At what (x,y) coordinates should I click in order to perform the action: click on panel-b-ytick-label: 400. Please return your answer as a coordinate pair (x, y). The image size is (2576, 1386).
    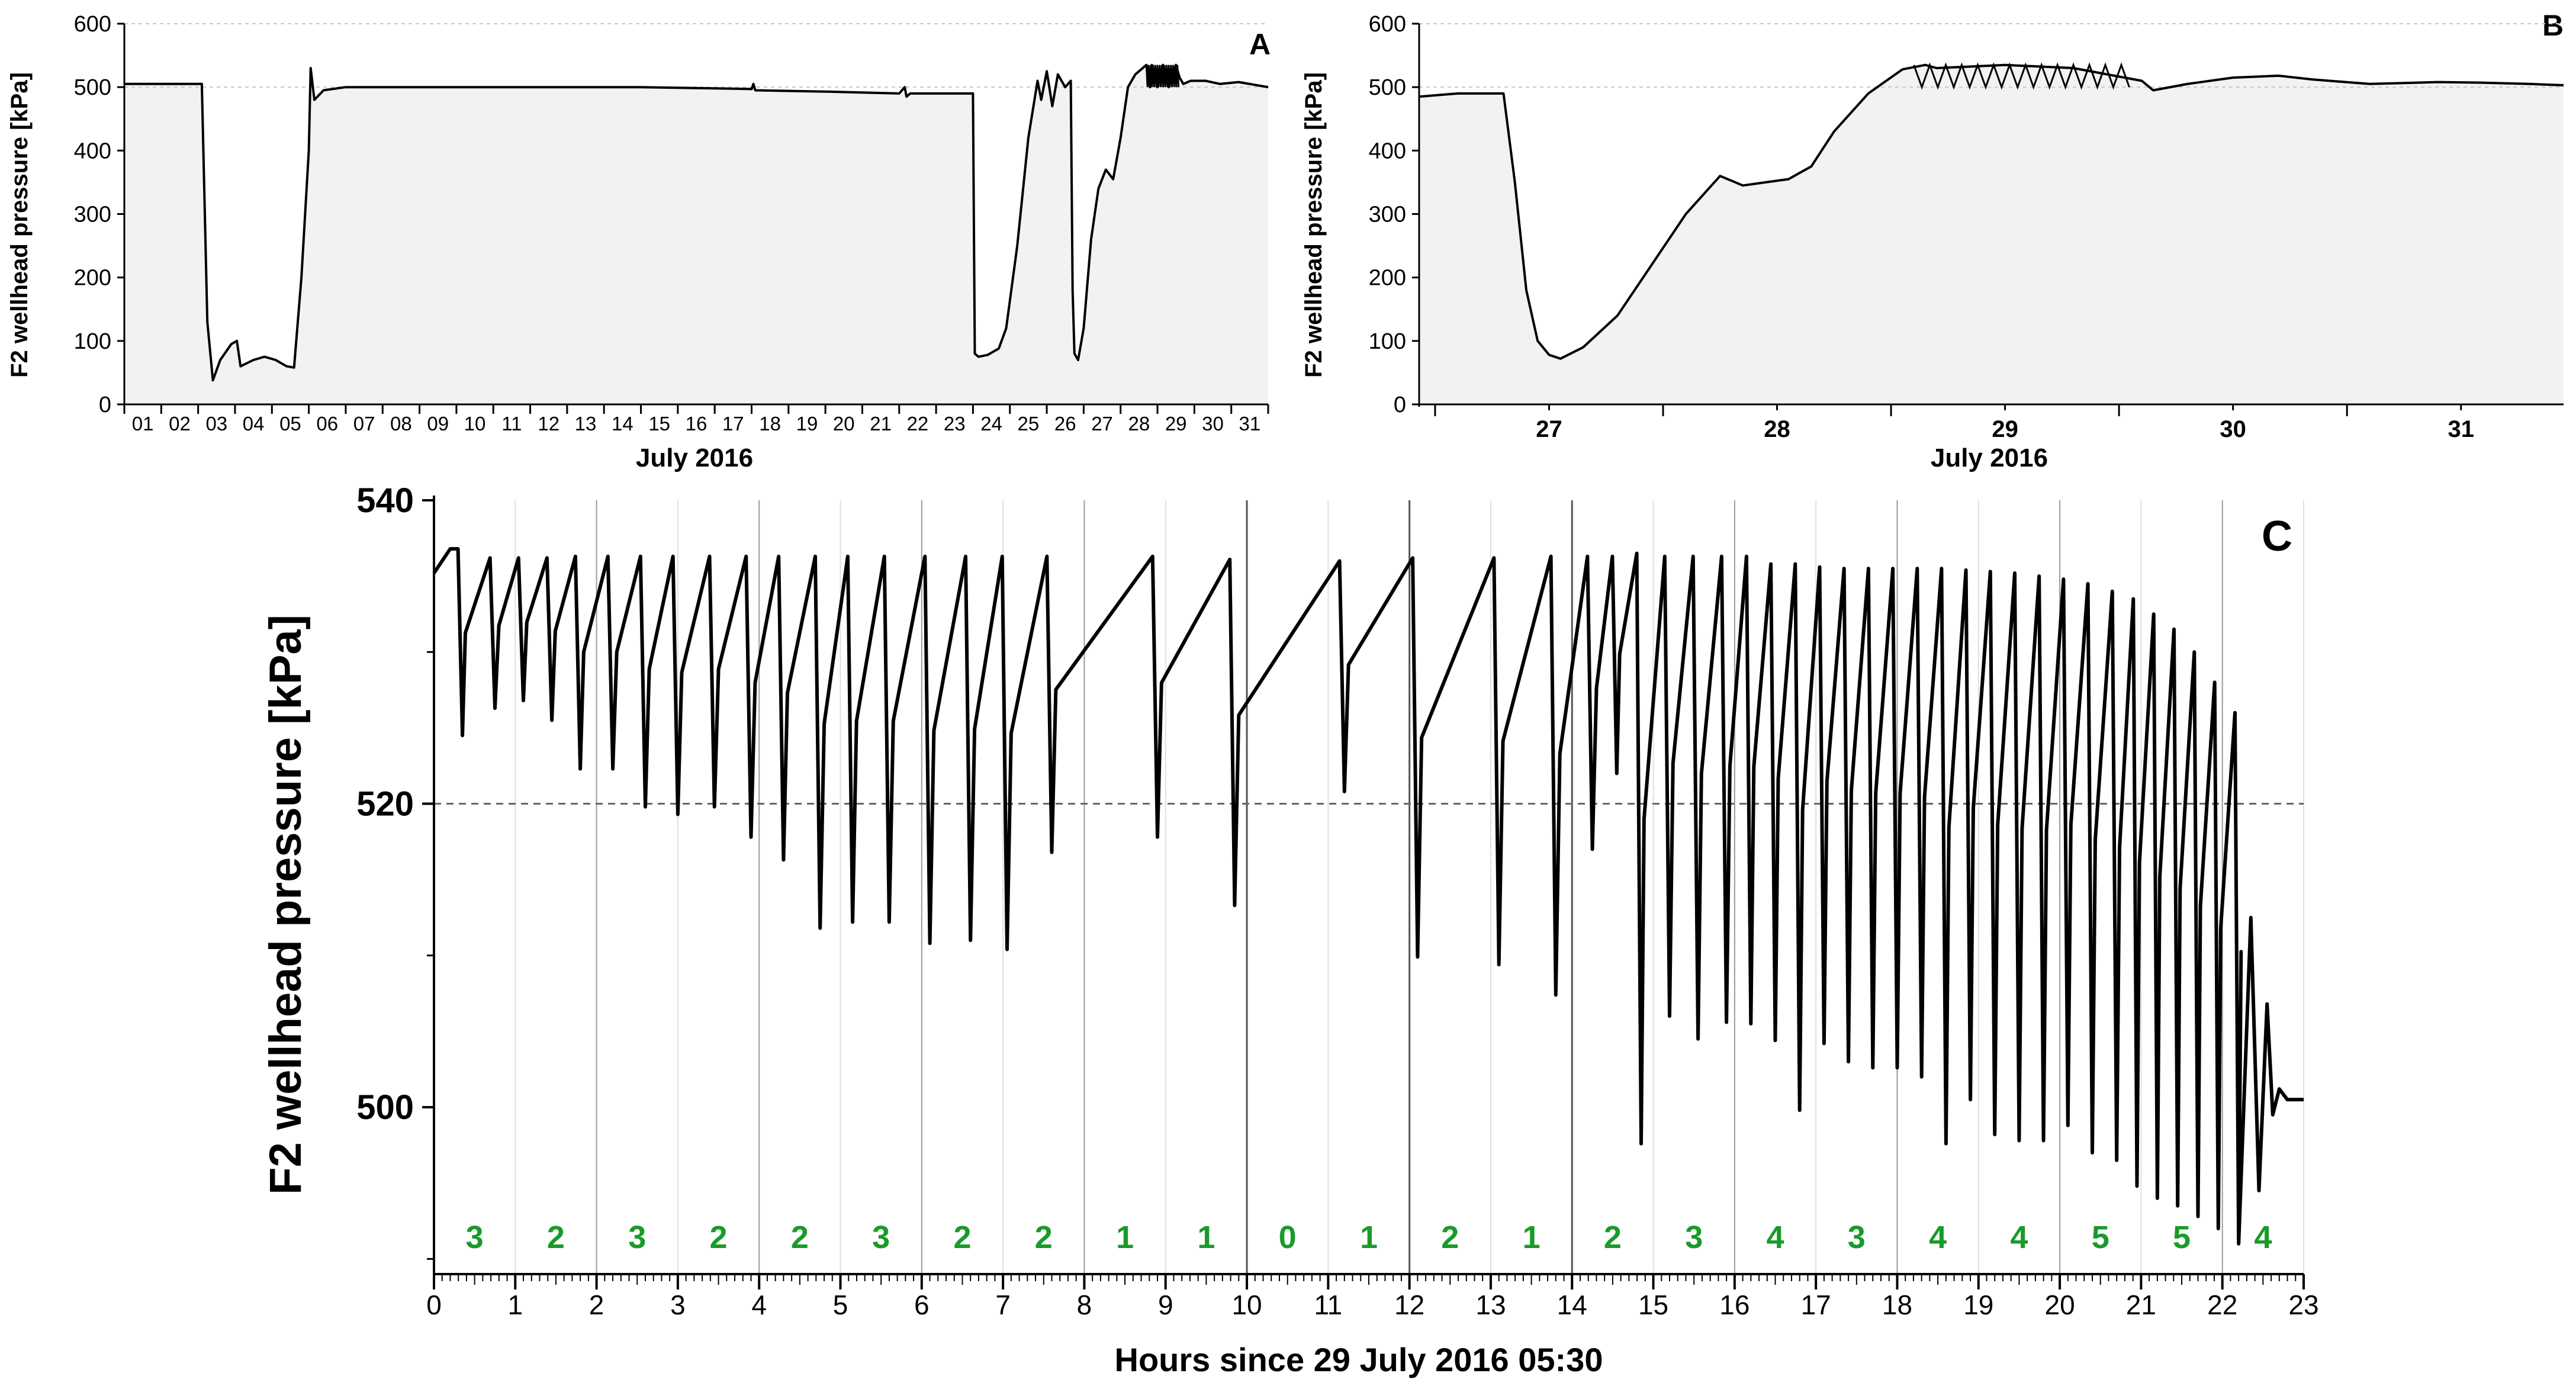
    Looking at the image, I should click on (1387, 151).